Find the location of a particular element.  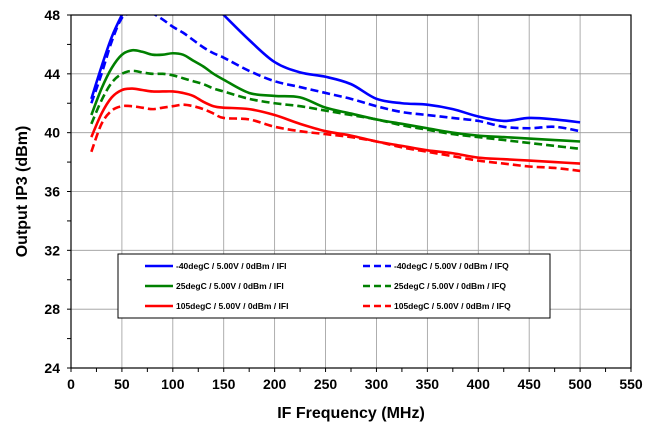

legend-label-6: 105degC / 5.00V / 0dBm / IFQ is located at coordinates (452, 306).